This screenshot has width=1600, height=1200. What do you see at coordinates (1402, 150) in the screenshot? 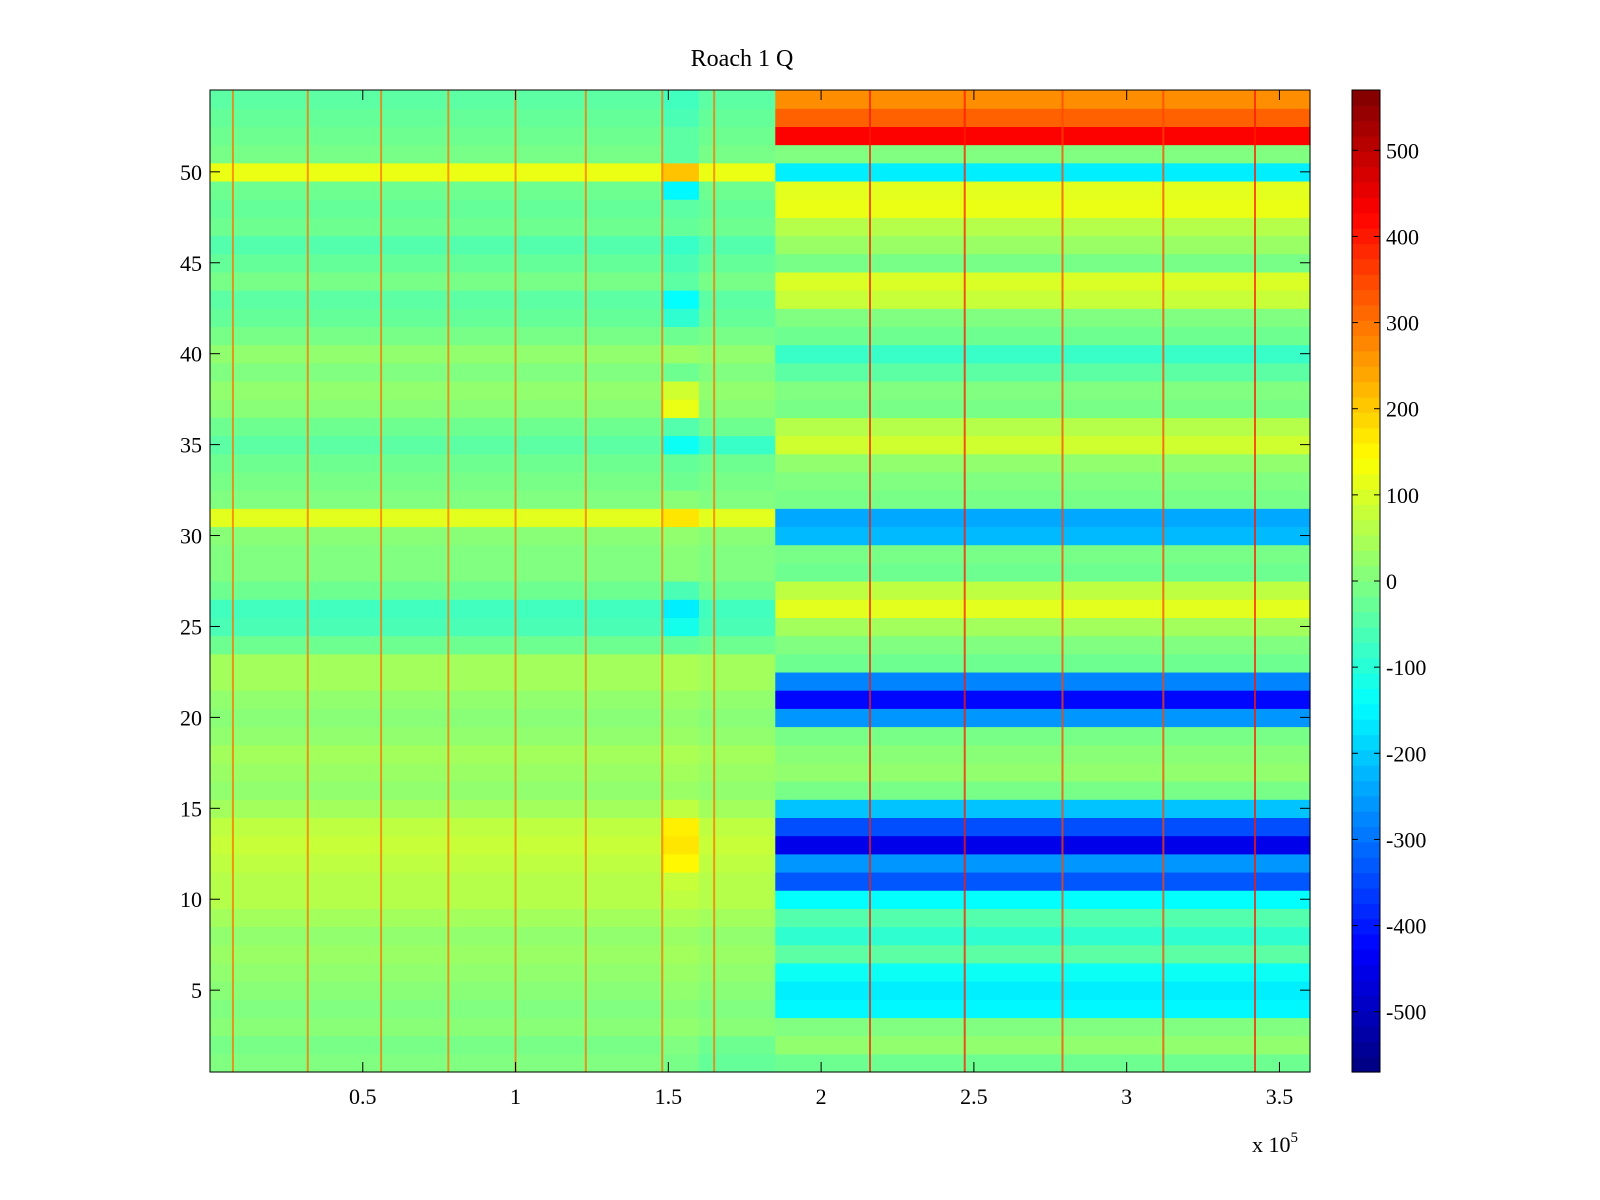
I see `colorbar-tick-label: 500` at bounding box center [1402, 150].